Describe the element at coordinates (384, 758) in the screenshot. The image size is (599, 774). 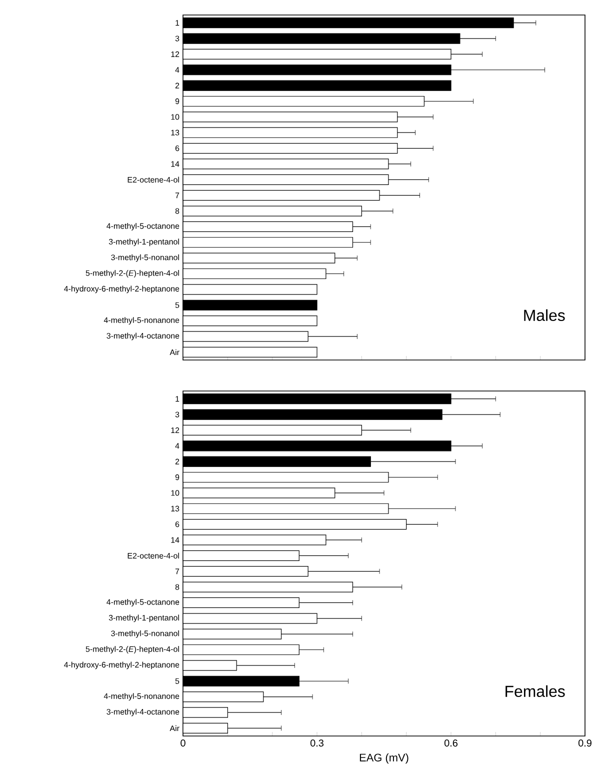
I see `x-axis-title: EAG (mV)` at that location.